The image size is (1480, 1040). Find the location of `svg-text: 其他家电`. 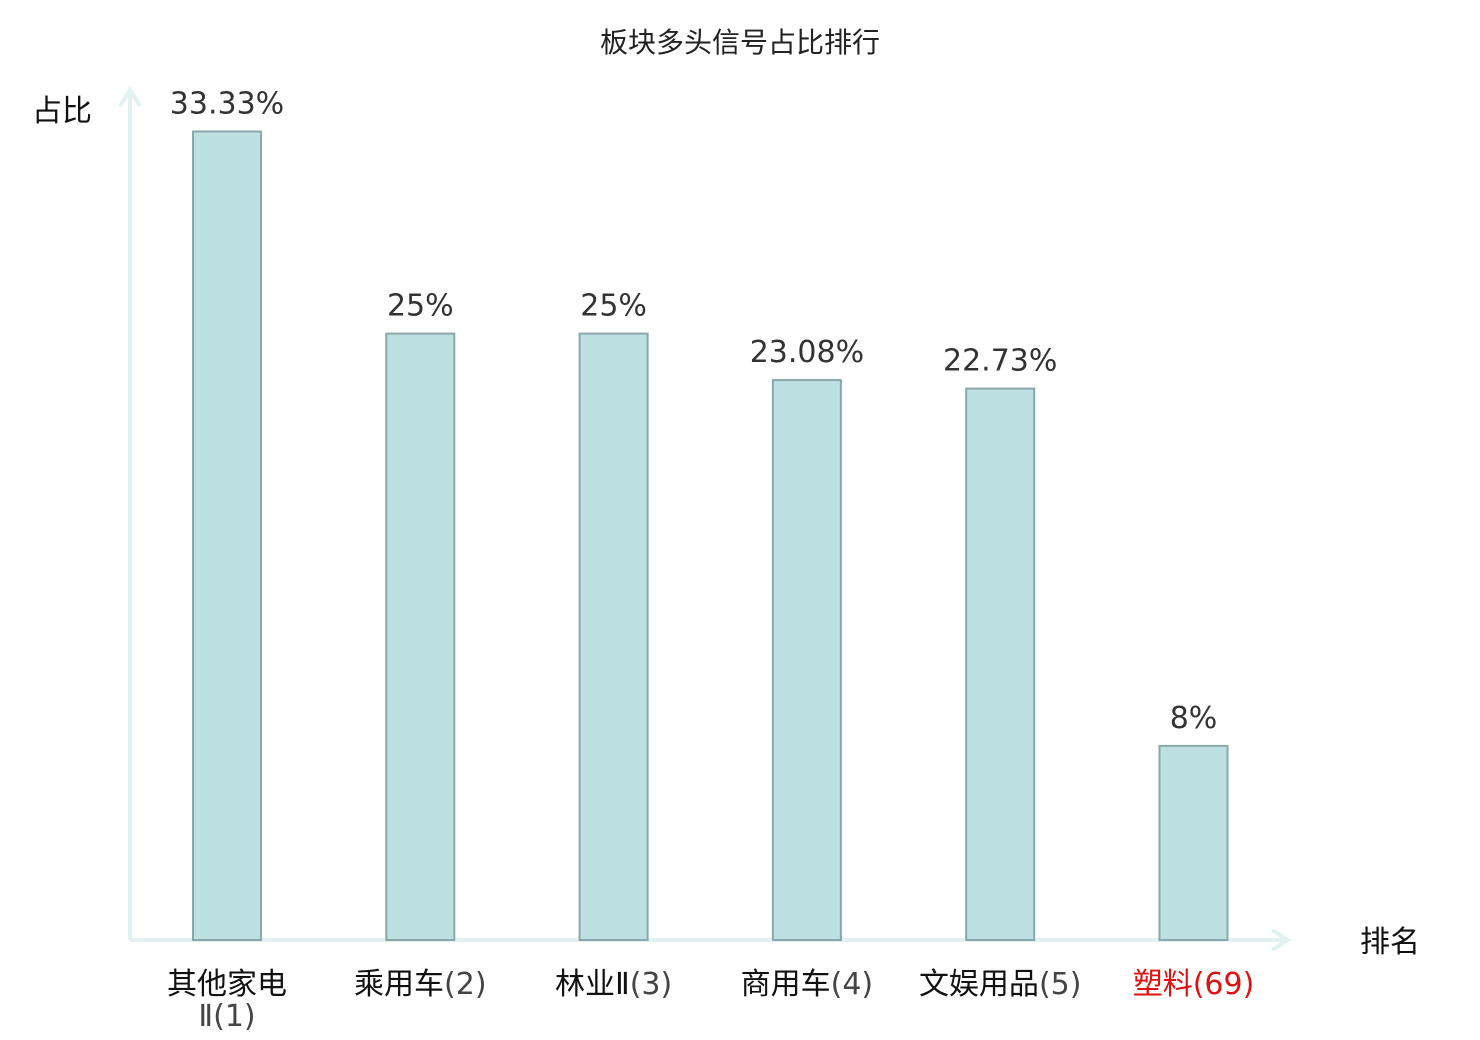

svg-text: 其他家电 is located at coordinates (227, 984).